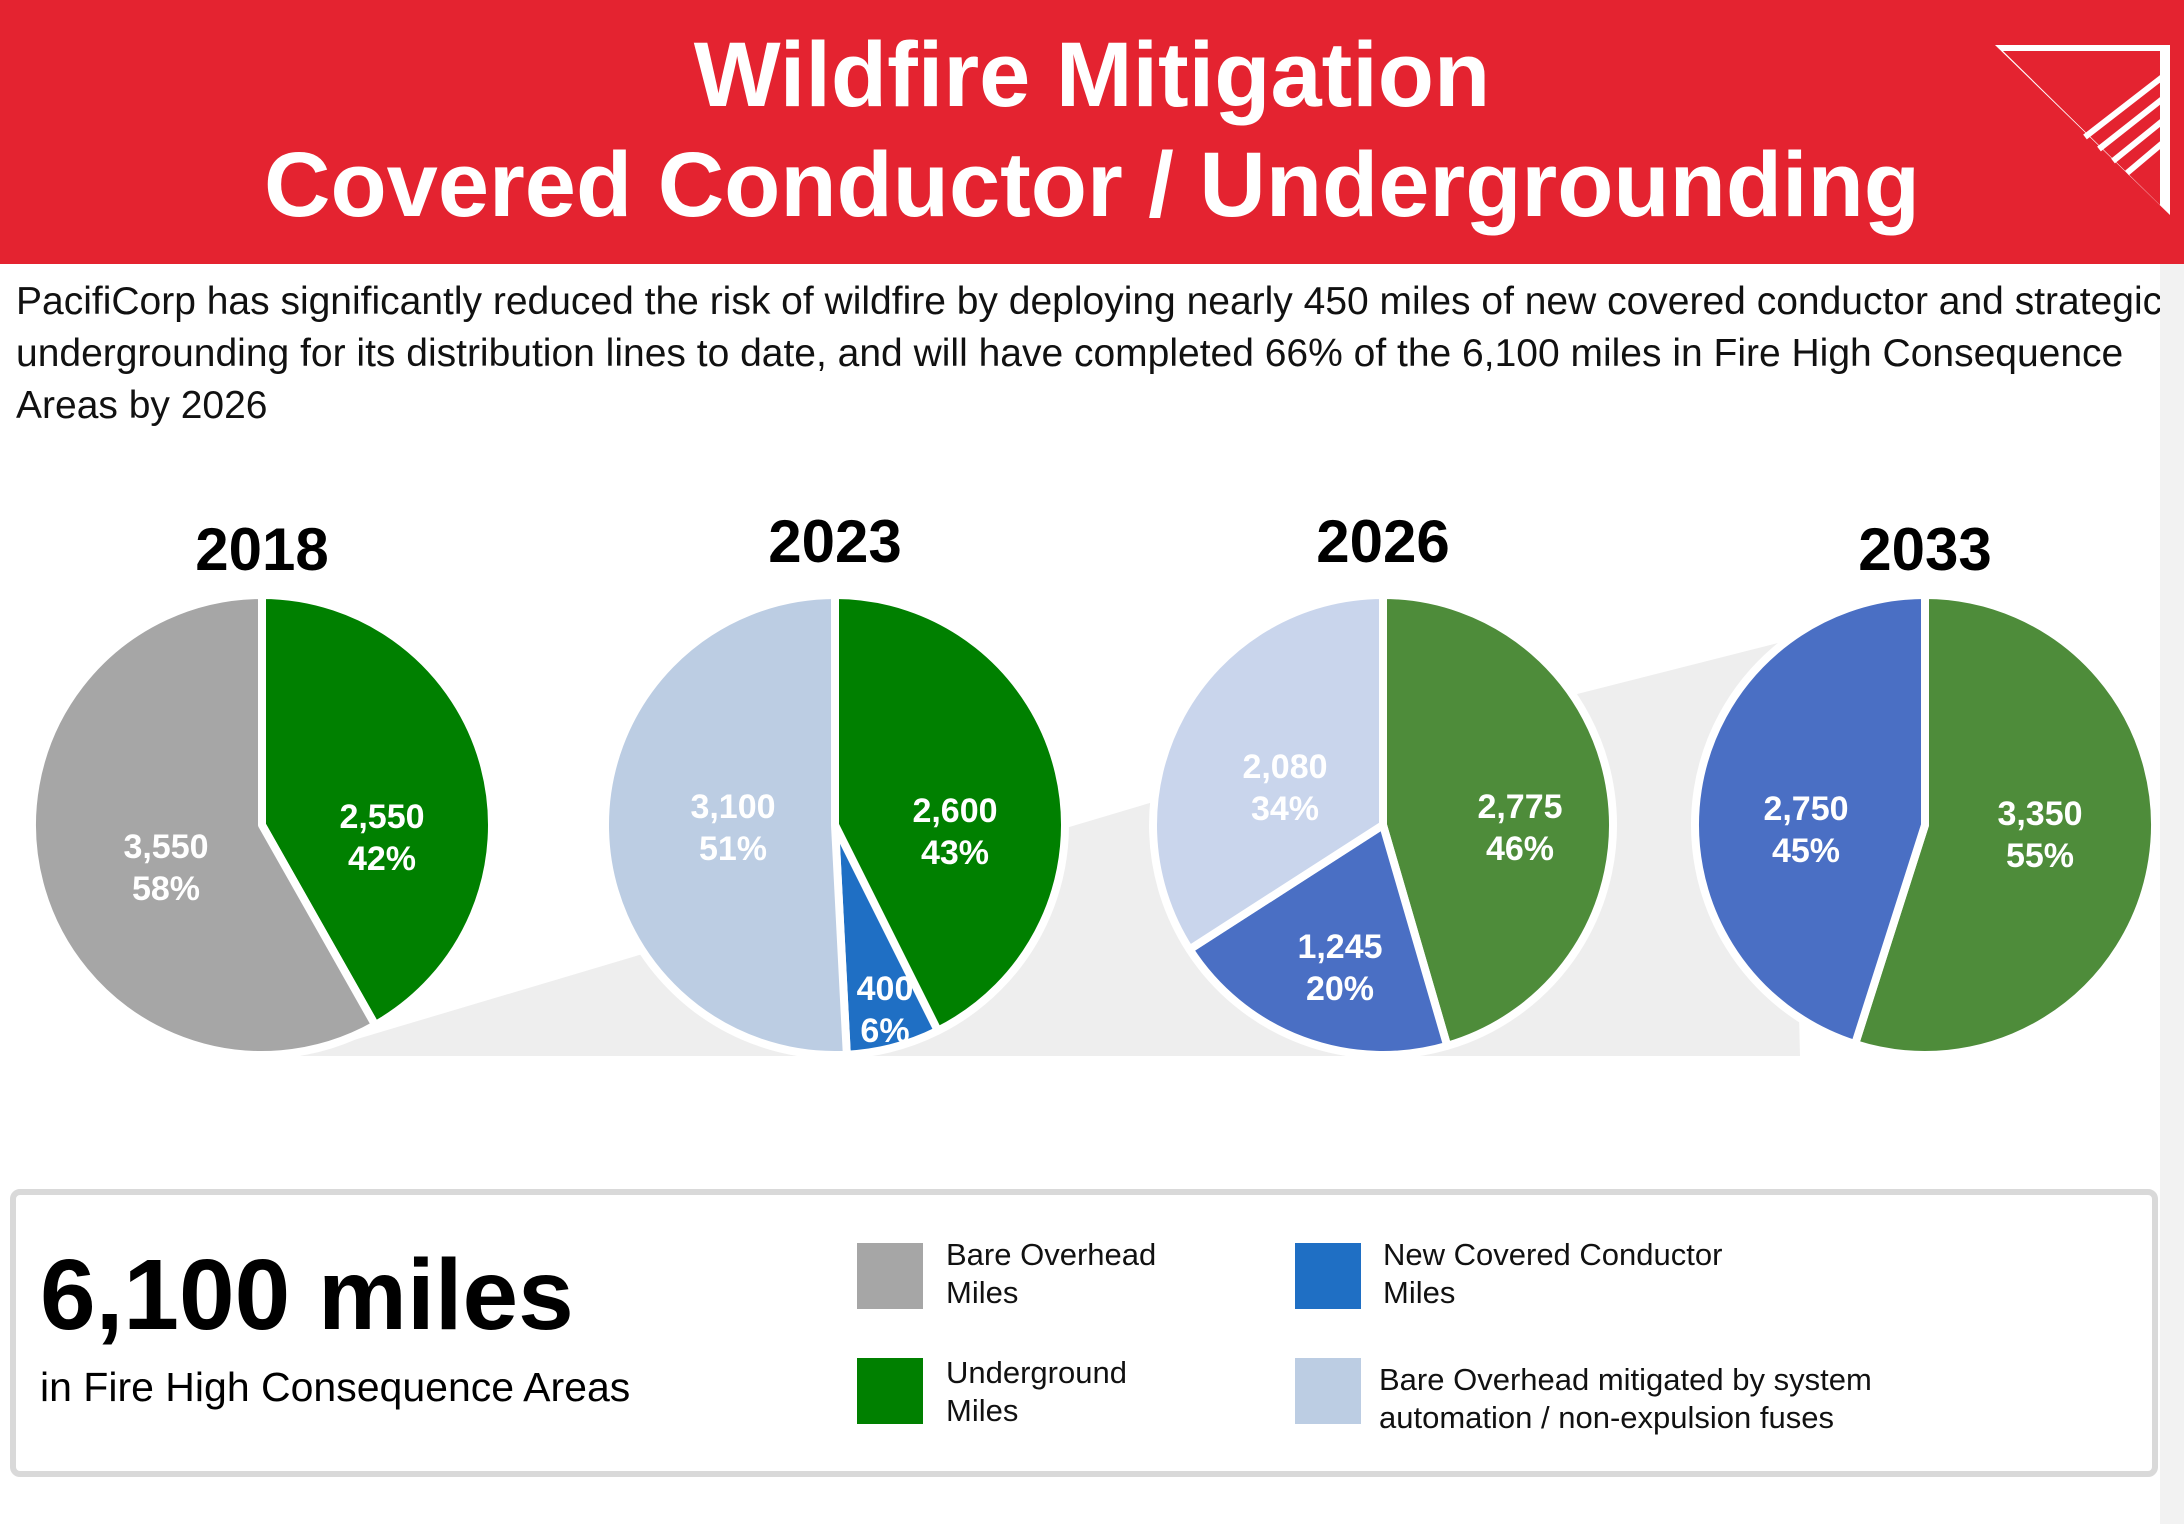  I want to click on legend-swatch-mitigated, so click(1328, 1391).